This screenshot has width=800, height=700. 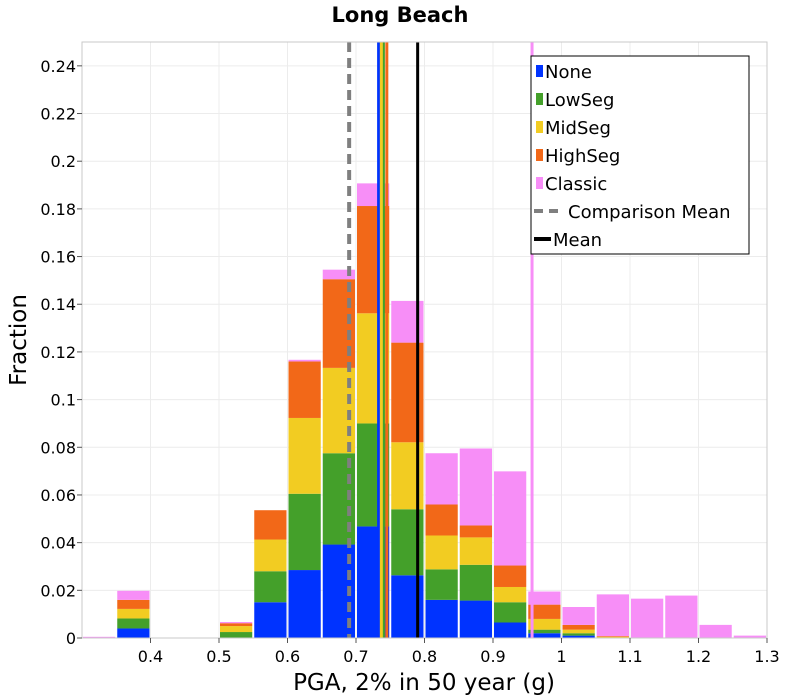 What do you see at coordinates (58, 590) in the screenshot?
I see `y-tick-label: 0.02` at bounding box center [58, 590].